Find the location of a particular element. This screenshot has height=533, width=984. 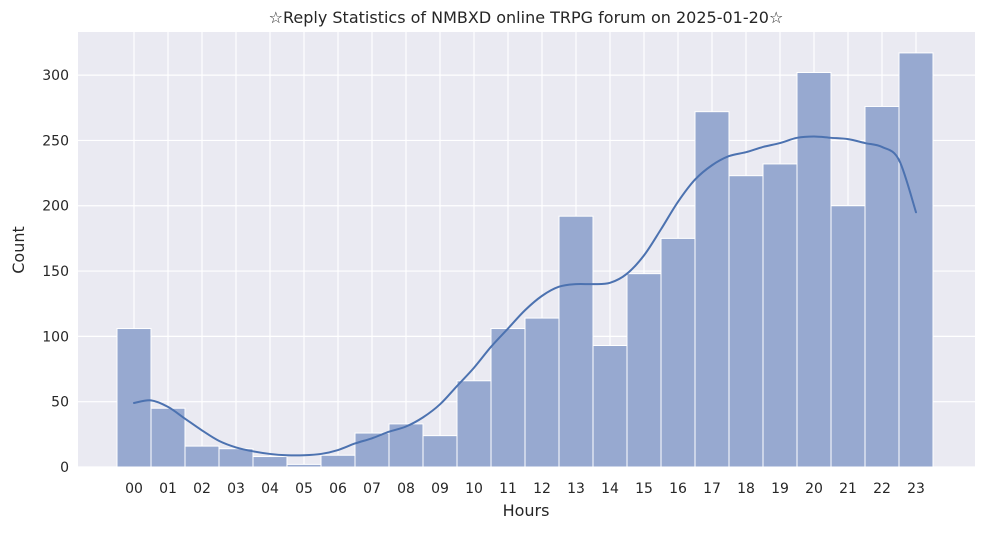

x-tick-label: 08 is located at coordinates (406, 489).